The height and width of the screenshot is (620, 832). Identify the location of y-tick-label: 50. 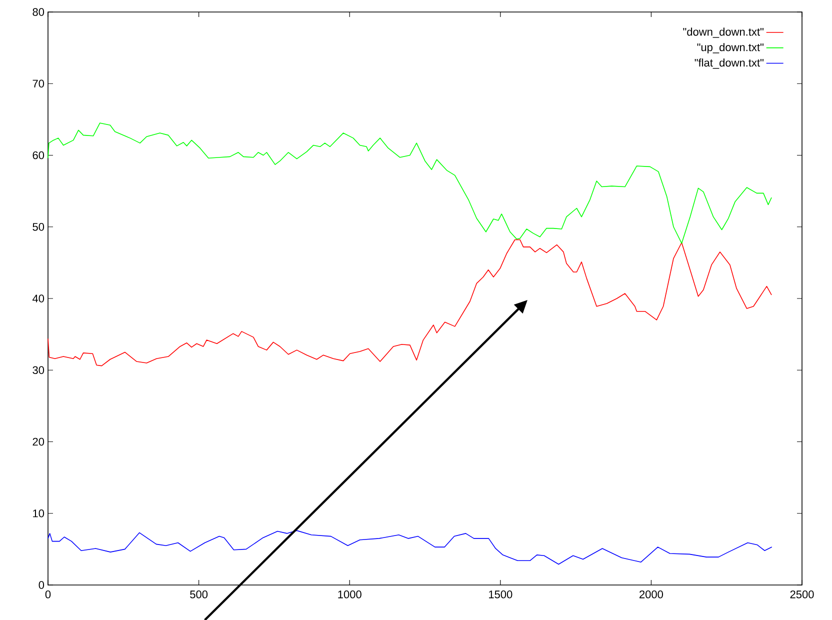
(38, 226).